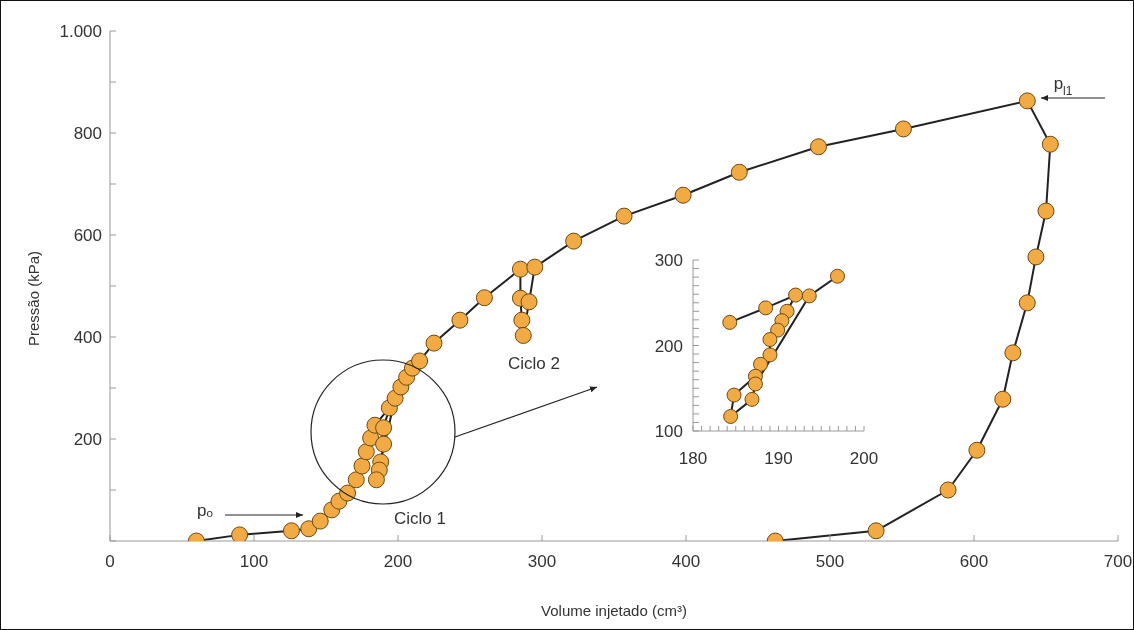 Image resolution: width=1134 pixels, height=630 pixels. I want to click on annotation: Ciclo 2, so click(534, 364).